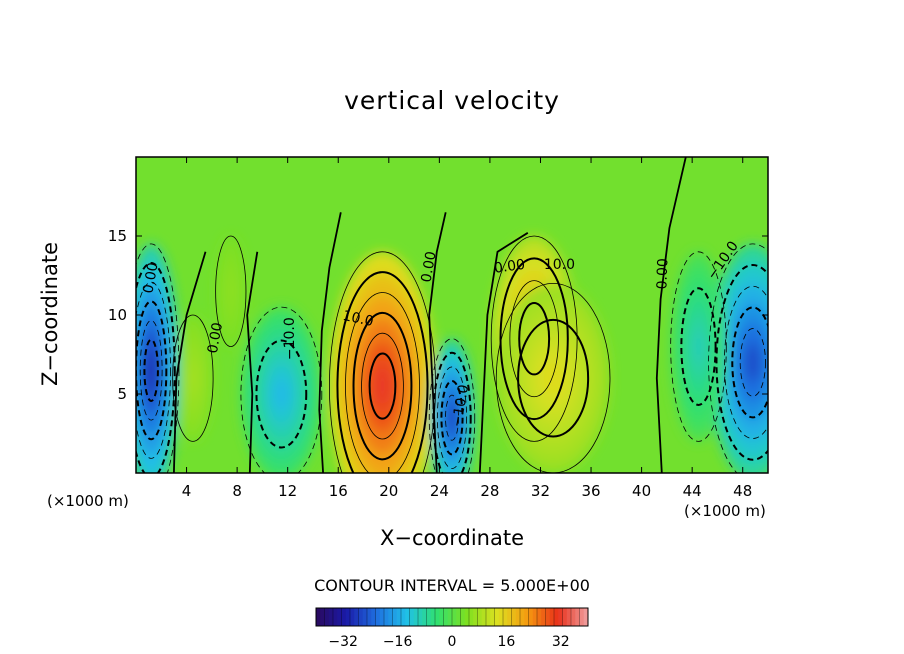  Describe the element at coordinates (591, 491) in the screenshot. I see `x-tick-label-8: 36` at that location.